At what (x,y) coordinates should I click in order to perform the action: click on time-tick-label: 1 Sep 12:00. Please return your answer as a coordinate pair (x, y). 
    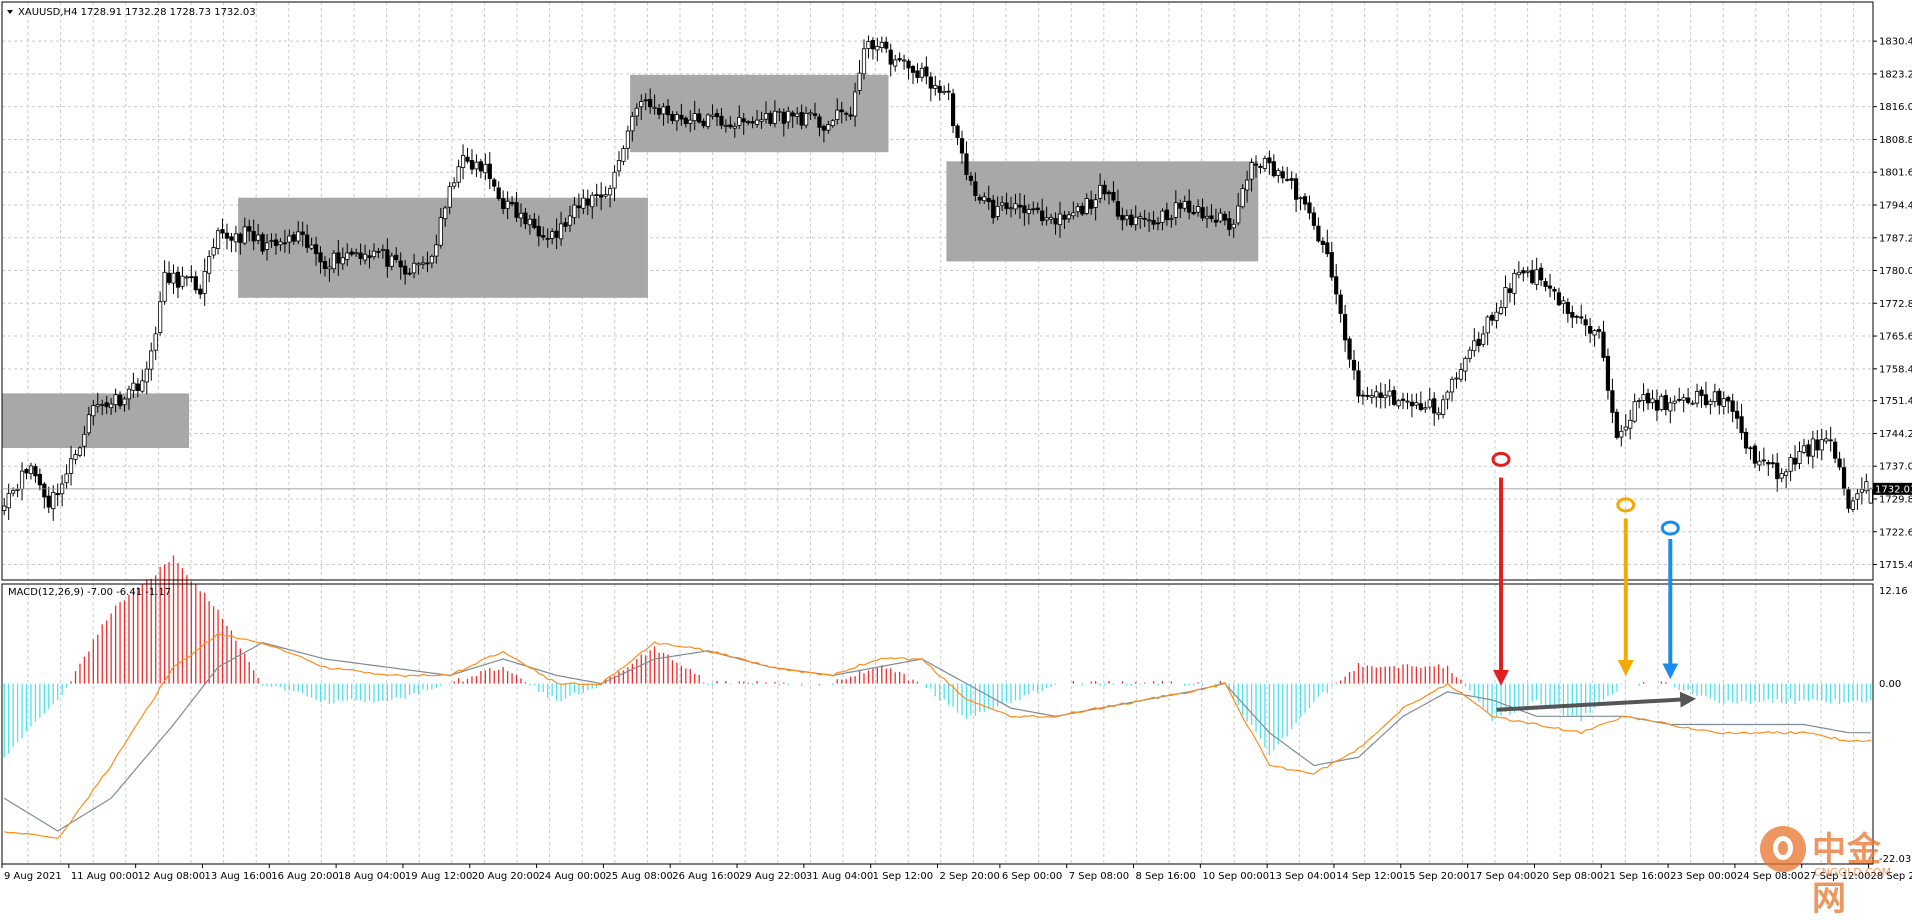
    Looking at the image, I should click on (903, 876).